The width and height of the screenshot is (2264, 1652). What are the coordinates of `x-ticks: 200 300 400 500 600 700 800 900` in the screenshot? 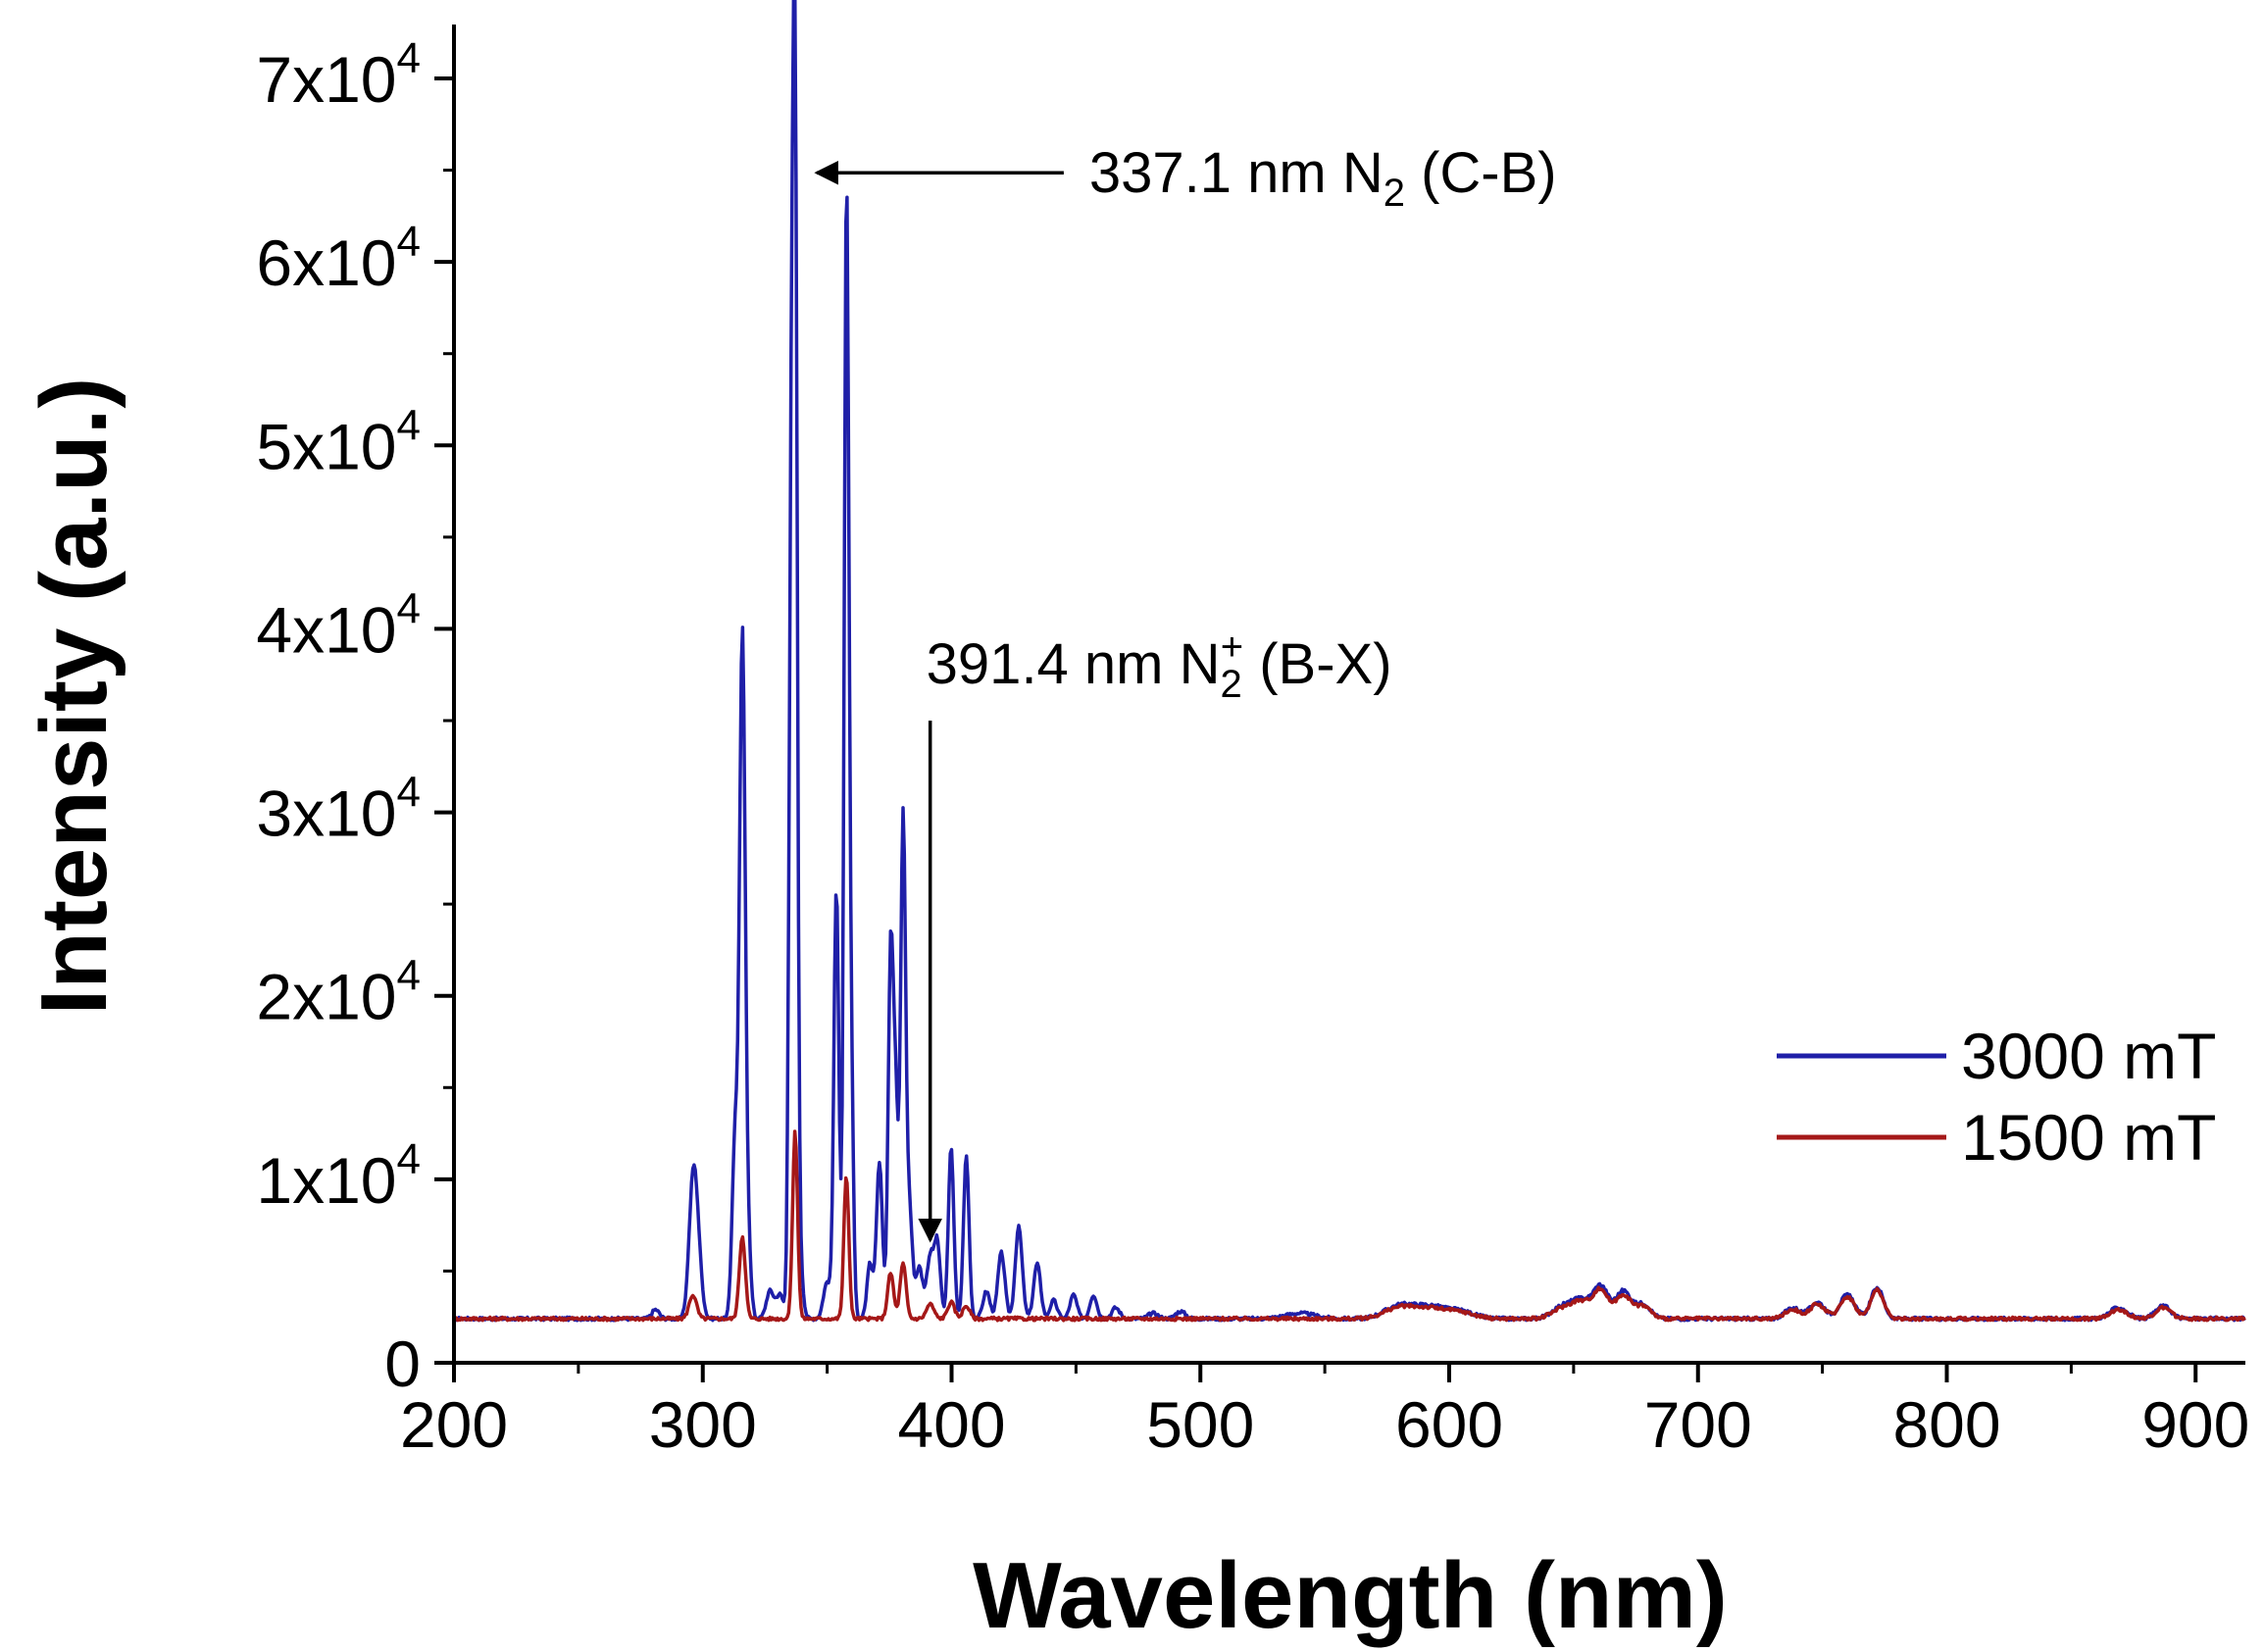 It's located at (1324, 1412).